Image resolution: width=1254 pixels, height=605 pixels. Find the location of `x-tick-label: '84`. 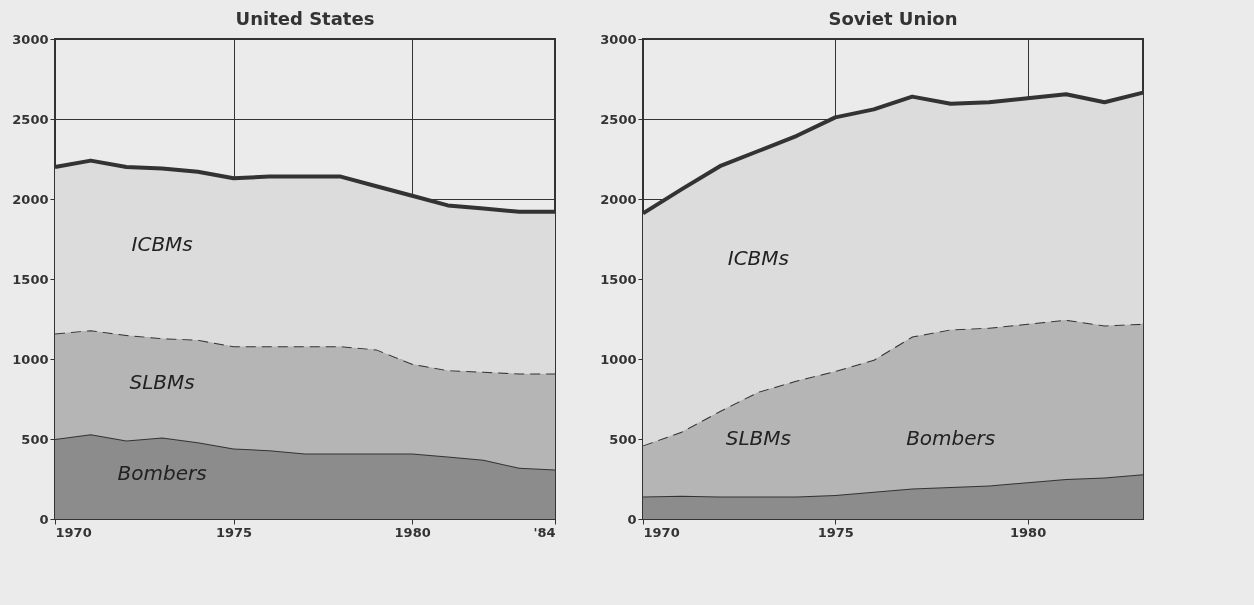

x-tick-label: '84 is located at coordinates (544, 532).